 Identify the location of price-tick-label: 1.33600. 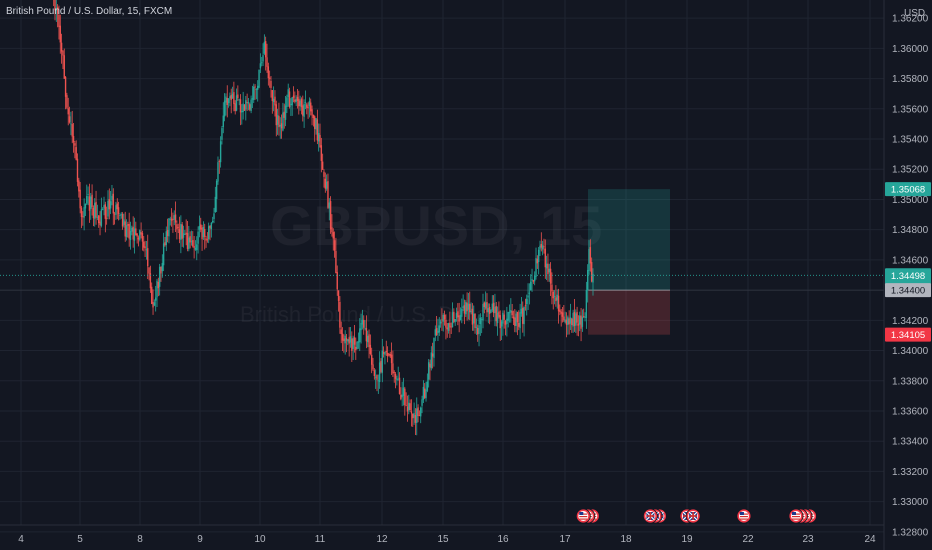
(910, 411).